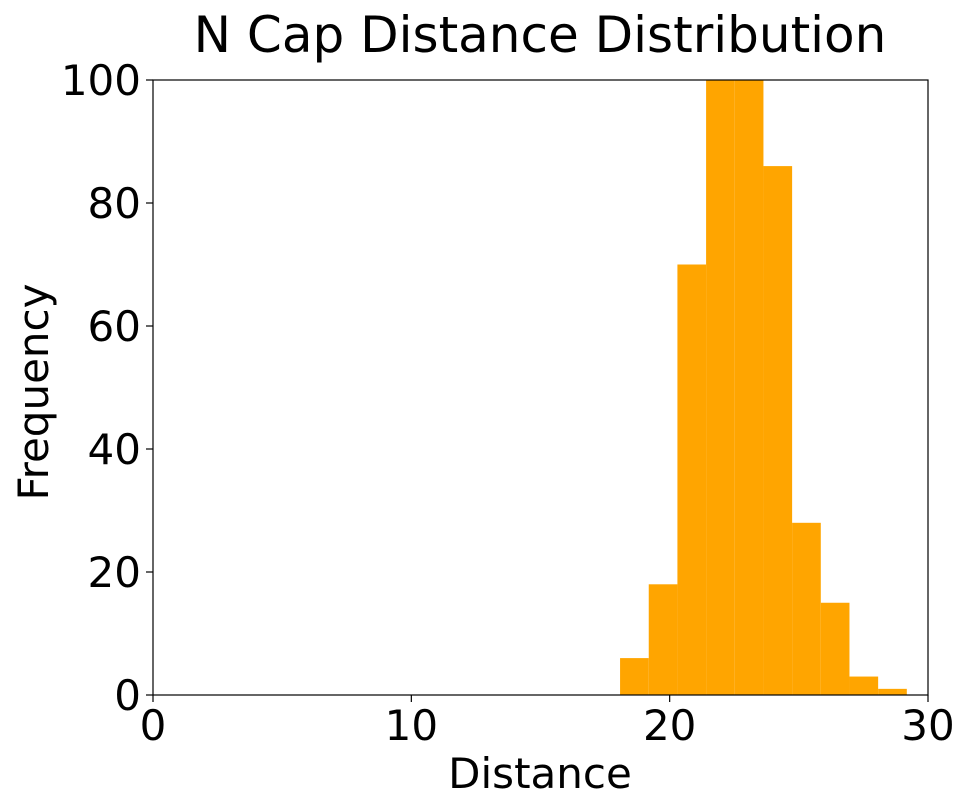 The width and height of the screenshot is (966, 806). What do you see at coordinates (114, 203) in the screenshot?
I see `y-tick-label: 80` at bounding box center [114, 203].